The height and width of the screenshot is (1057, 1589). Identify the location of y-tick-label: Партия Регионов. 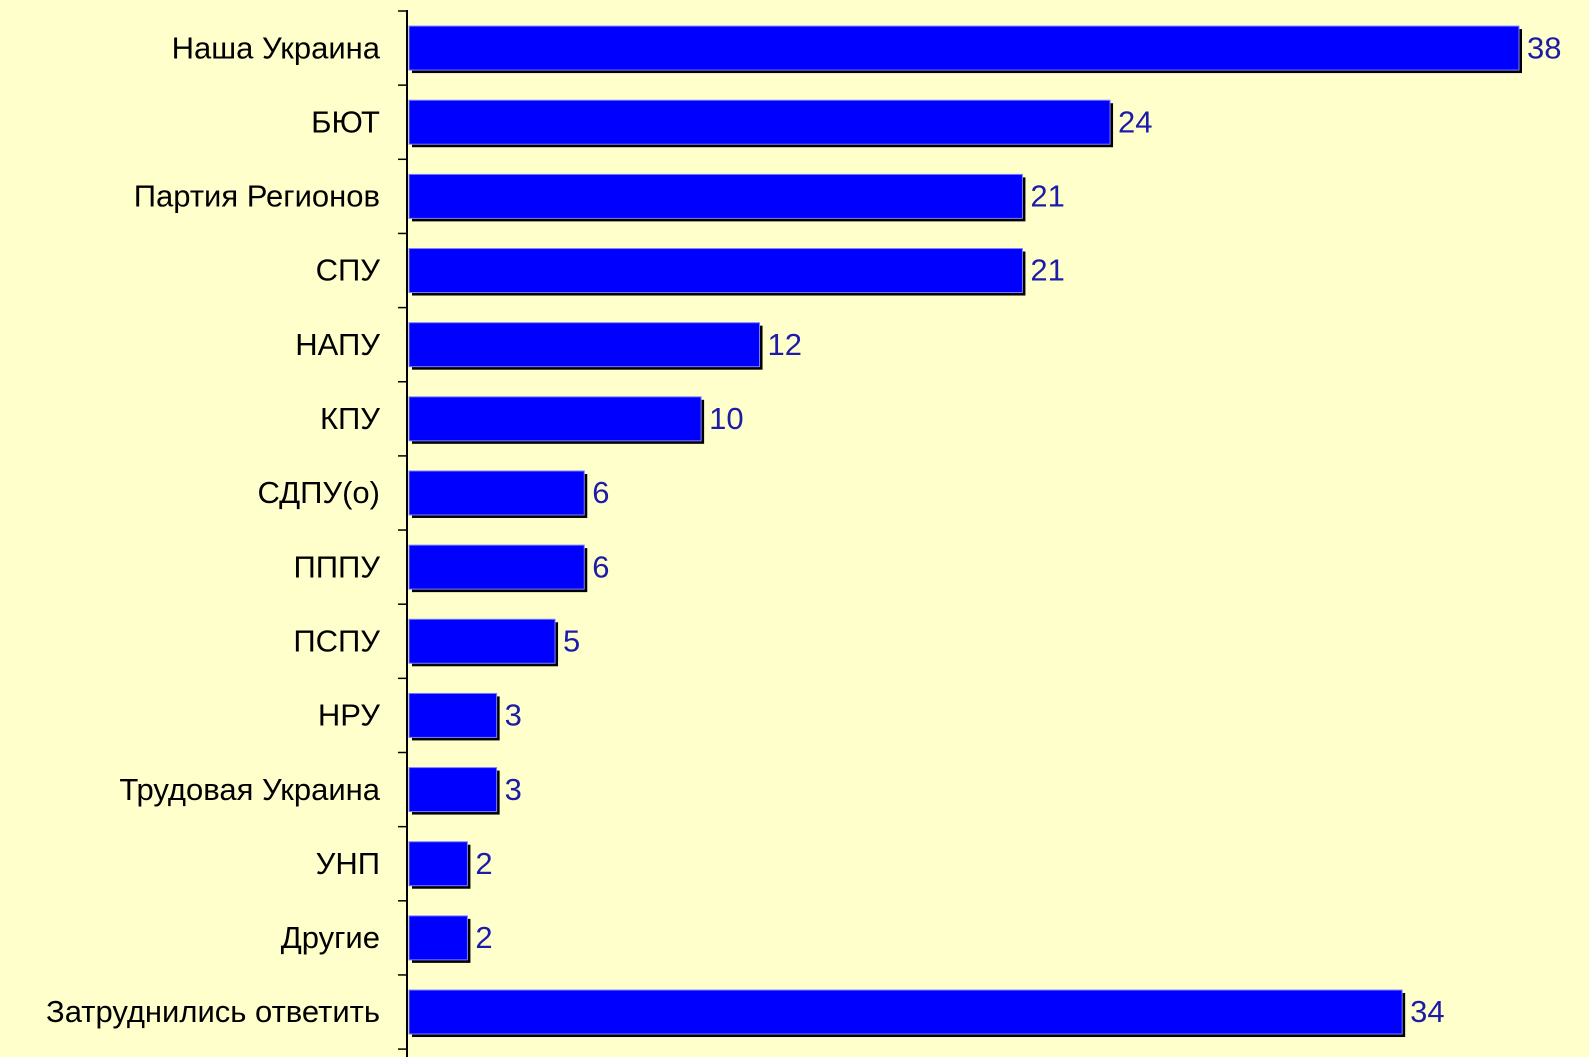
(257, 196).